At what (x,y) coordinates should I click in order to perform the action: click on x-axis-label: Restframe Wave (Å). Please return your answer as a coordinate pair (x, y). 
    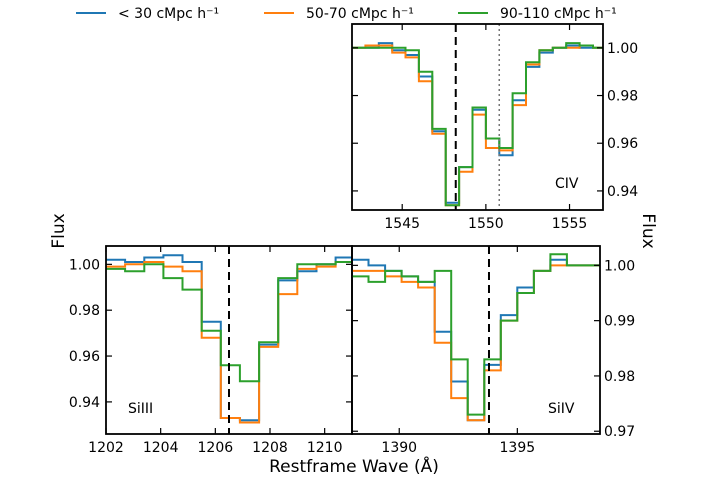
    Looking at the image, I should click on (354, 466).